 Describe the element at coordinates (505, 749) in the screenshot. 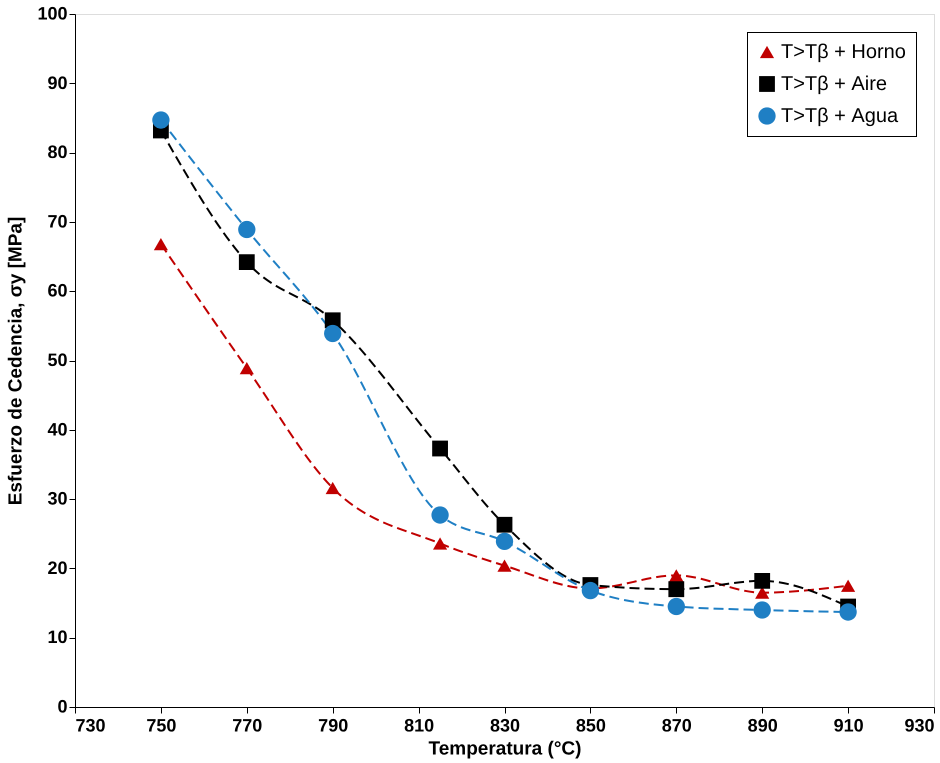

I see `x-axis-title: Temperatura (°C)` at that location.